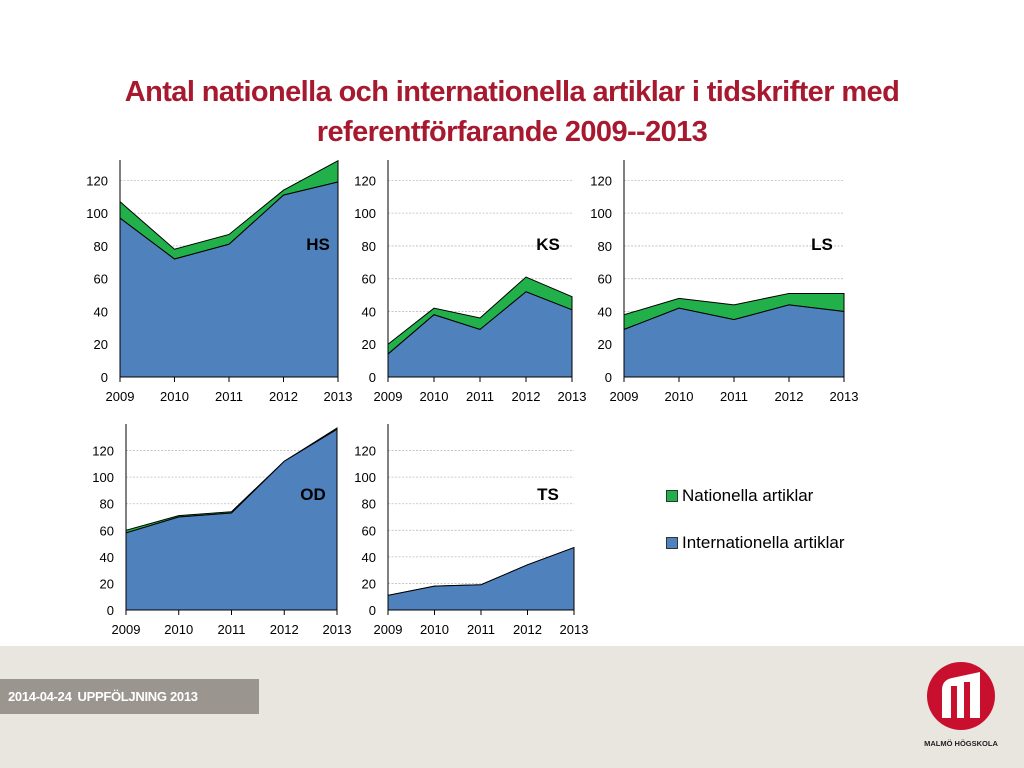 This screenshot has width=1024, height=768. What do you see at coordinates (470, 282) in the screenshot?
I see `chart-ks: 0 20 40 60 80 100 120 2009 2010 2011 2012 2013 KS` at bounding box center [470, 282].